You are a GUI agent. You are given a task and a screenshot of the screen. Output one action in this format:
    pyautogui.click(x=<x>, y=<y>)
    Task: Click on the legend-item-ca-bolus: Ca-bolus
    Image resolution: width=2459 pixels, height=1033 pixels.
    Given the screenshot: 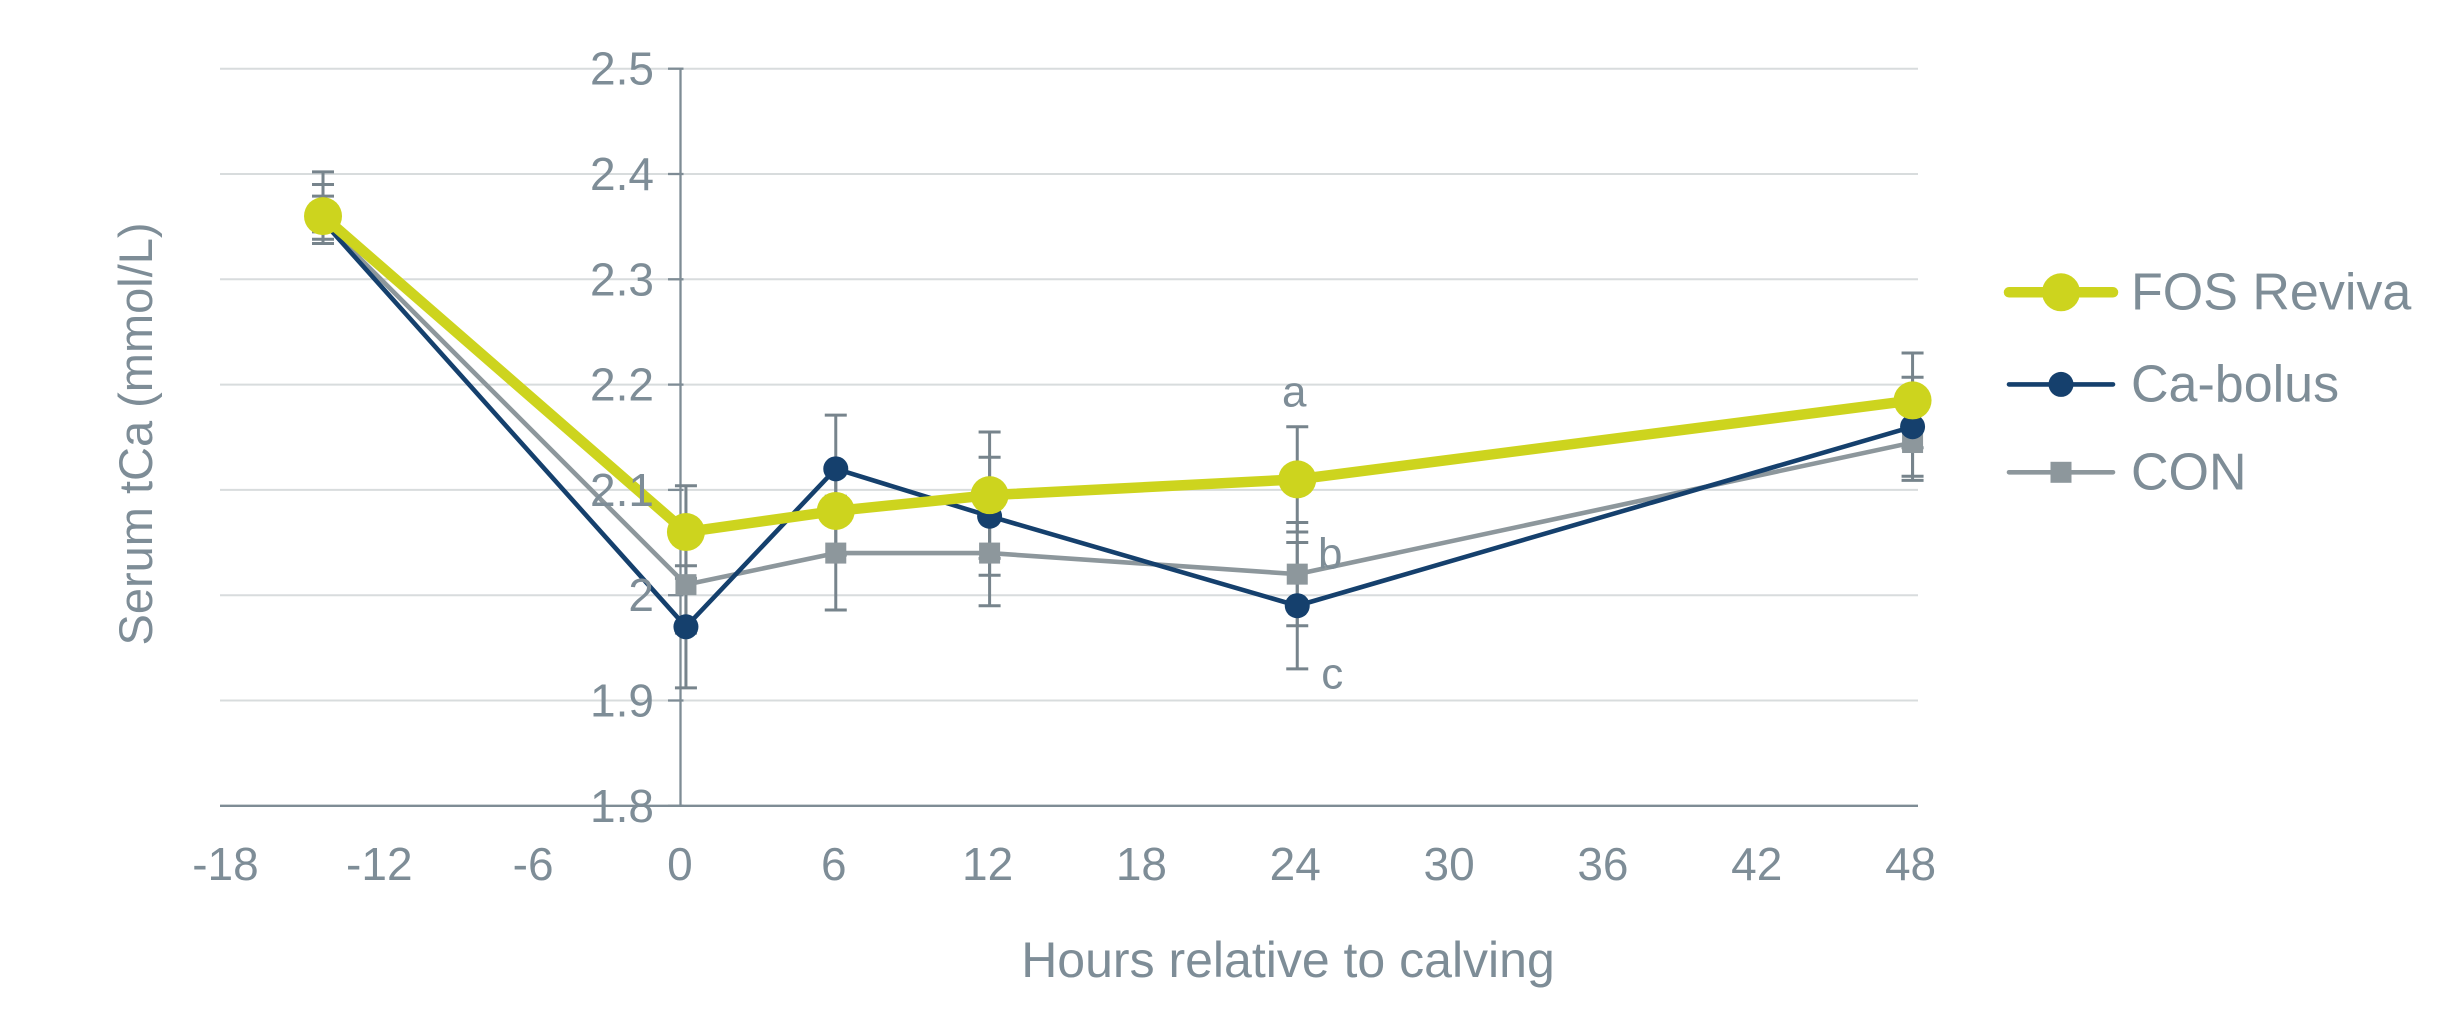 What is the action you would take?
    pyautogui.click(x=2172, y=384)
    